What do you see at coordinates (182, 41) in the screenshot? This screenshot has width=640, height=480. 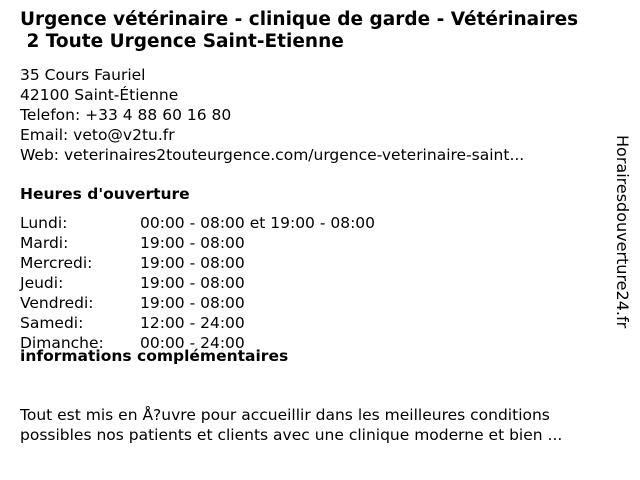 I see `title-line: 2 Toute Urgence Saint-Etienne` at bounding box center [182, 41].